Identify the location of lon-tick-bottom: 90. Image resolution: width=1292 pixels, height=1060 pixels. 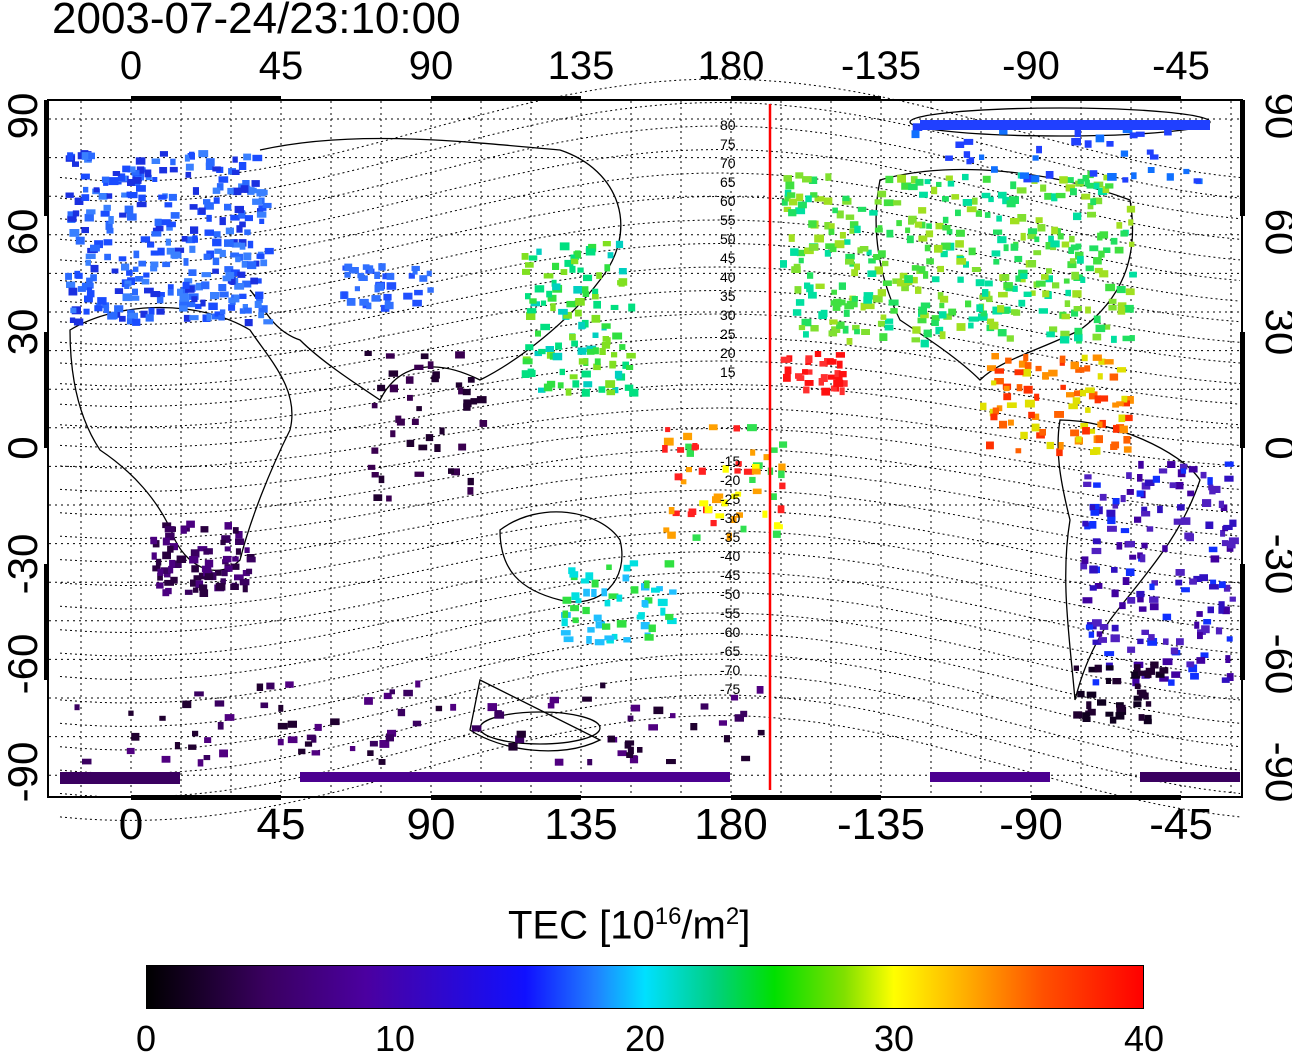
(431, 824).